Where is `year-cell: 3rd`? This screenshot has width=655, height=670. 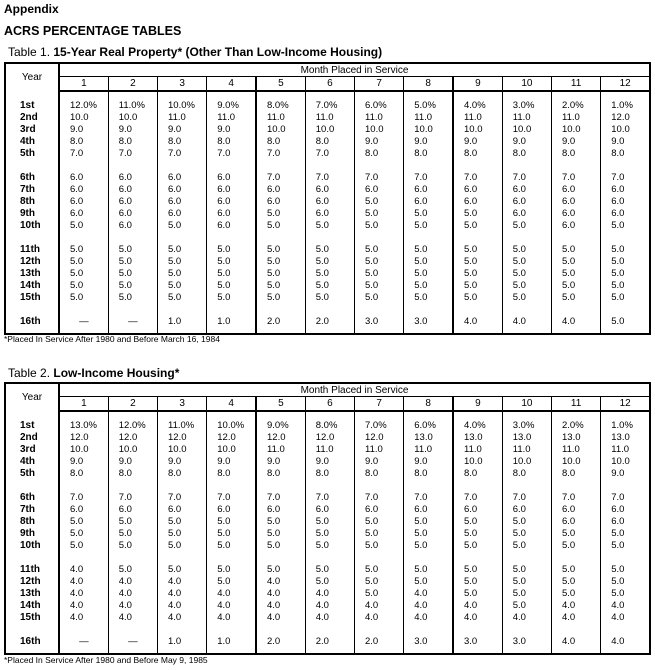
year-cell: 3rd is located at coordinates (32, 450).